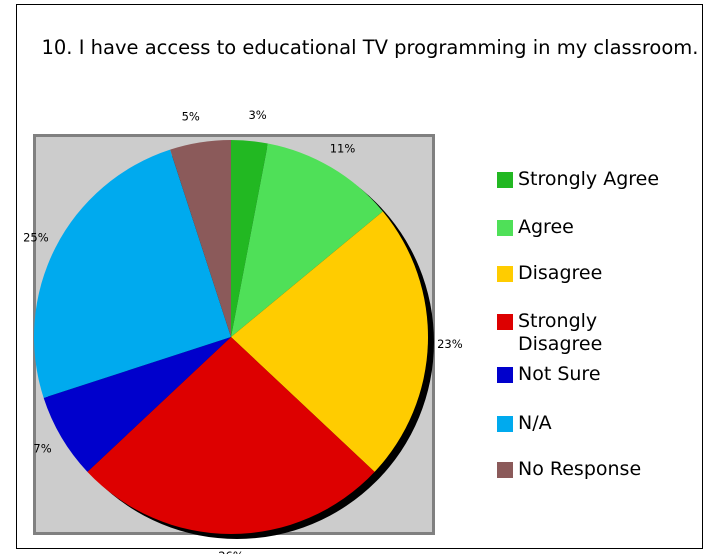 This screenshot has width=709, height=554. I want to click on pie-slice-strongly-disagree, so click(231, 436).